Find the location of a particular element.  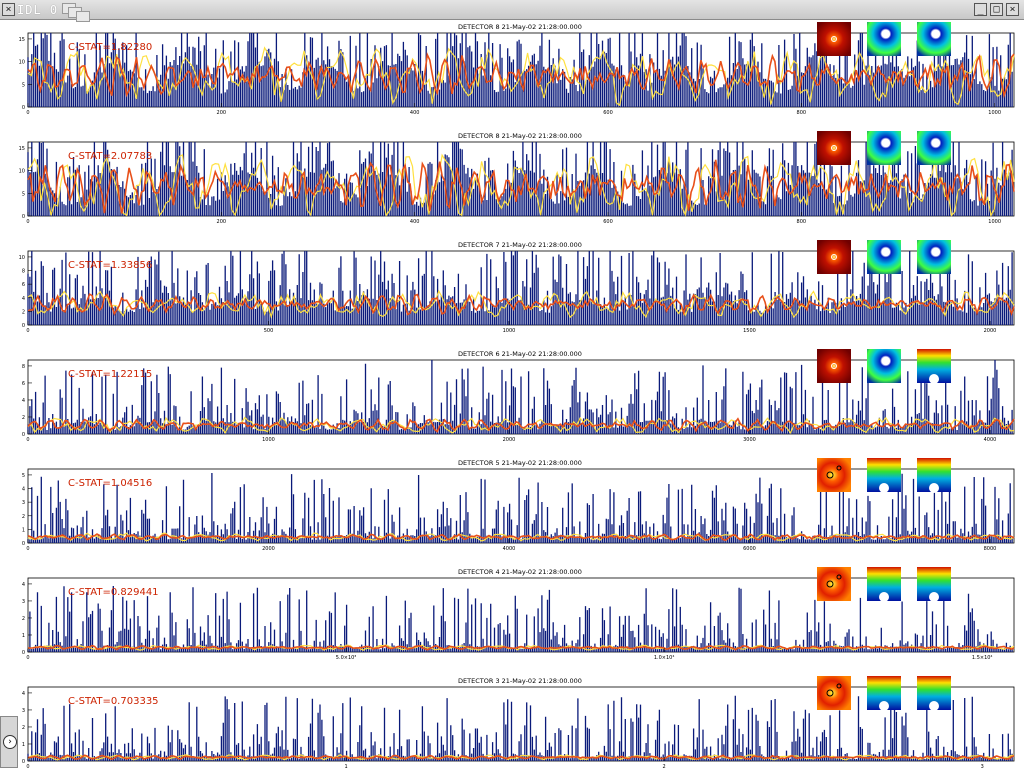

x-tick-label: 1.0×10⁴ is located at coordinates (664, 658).